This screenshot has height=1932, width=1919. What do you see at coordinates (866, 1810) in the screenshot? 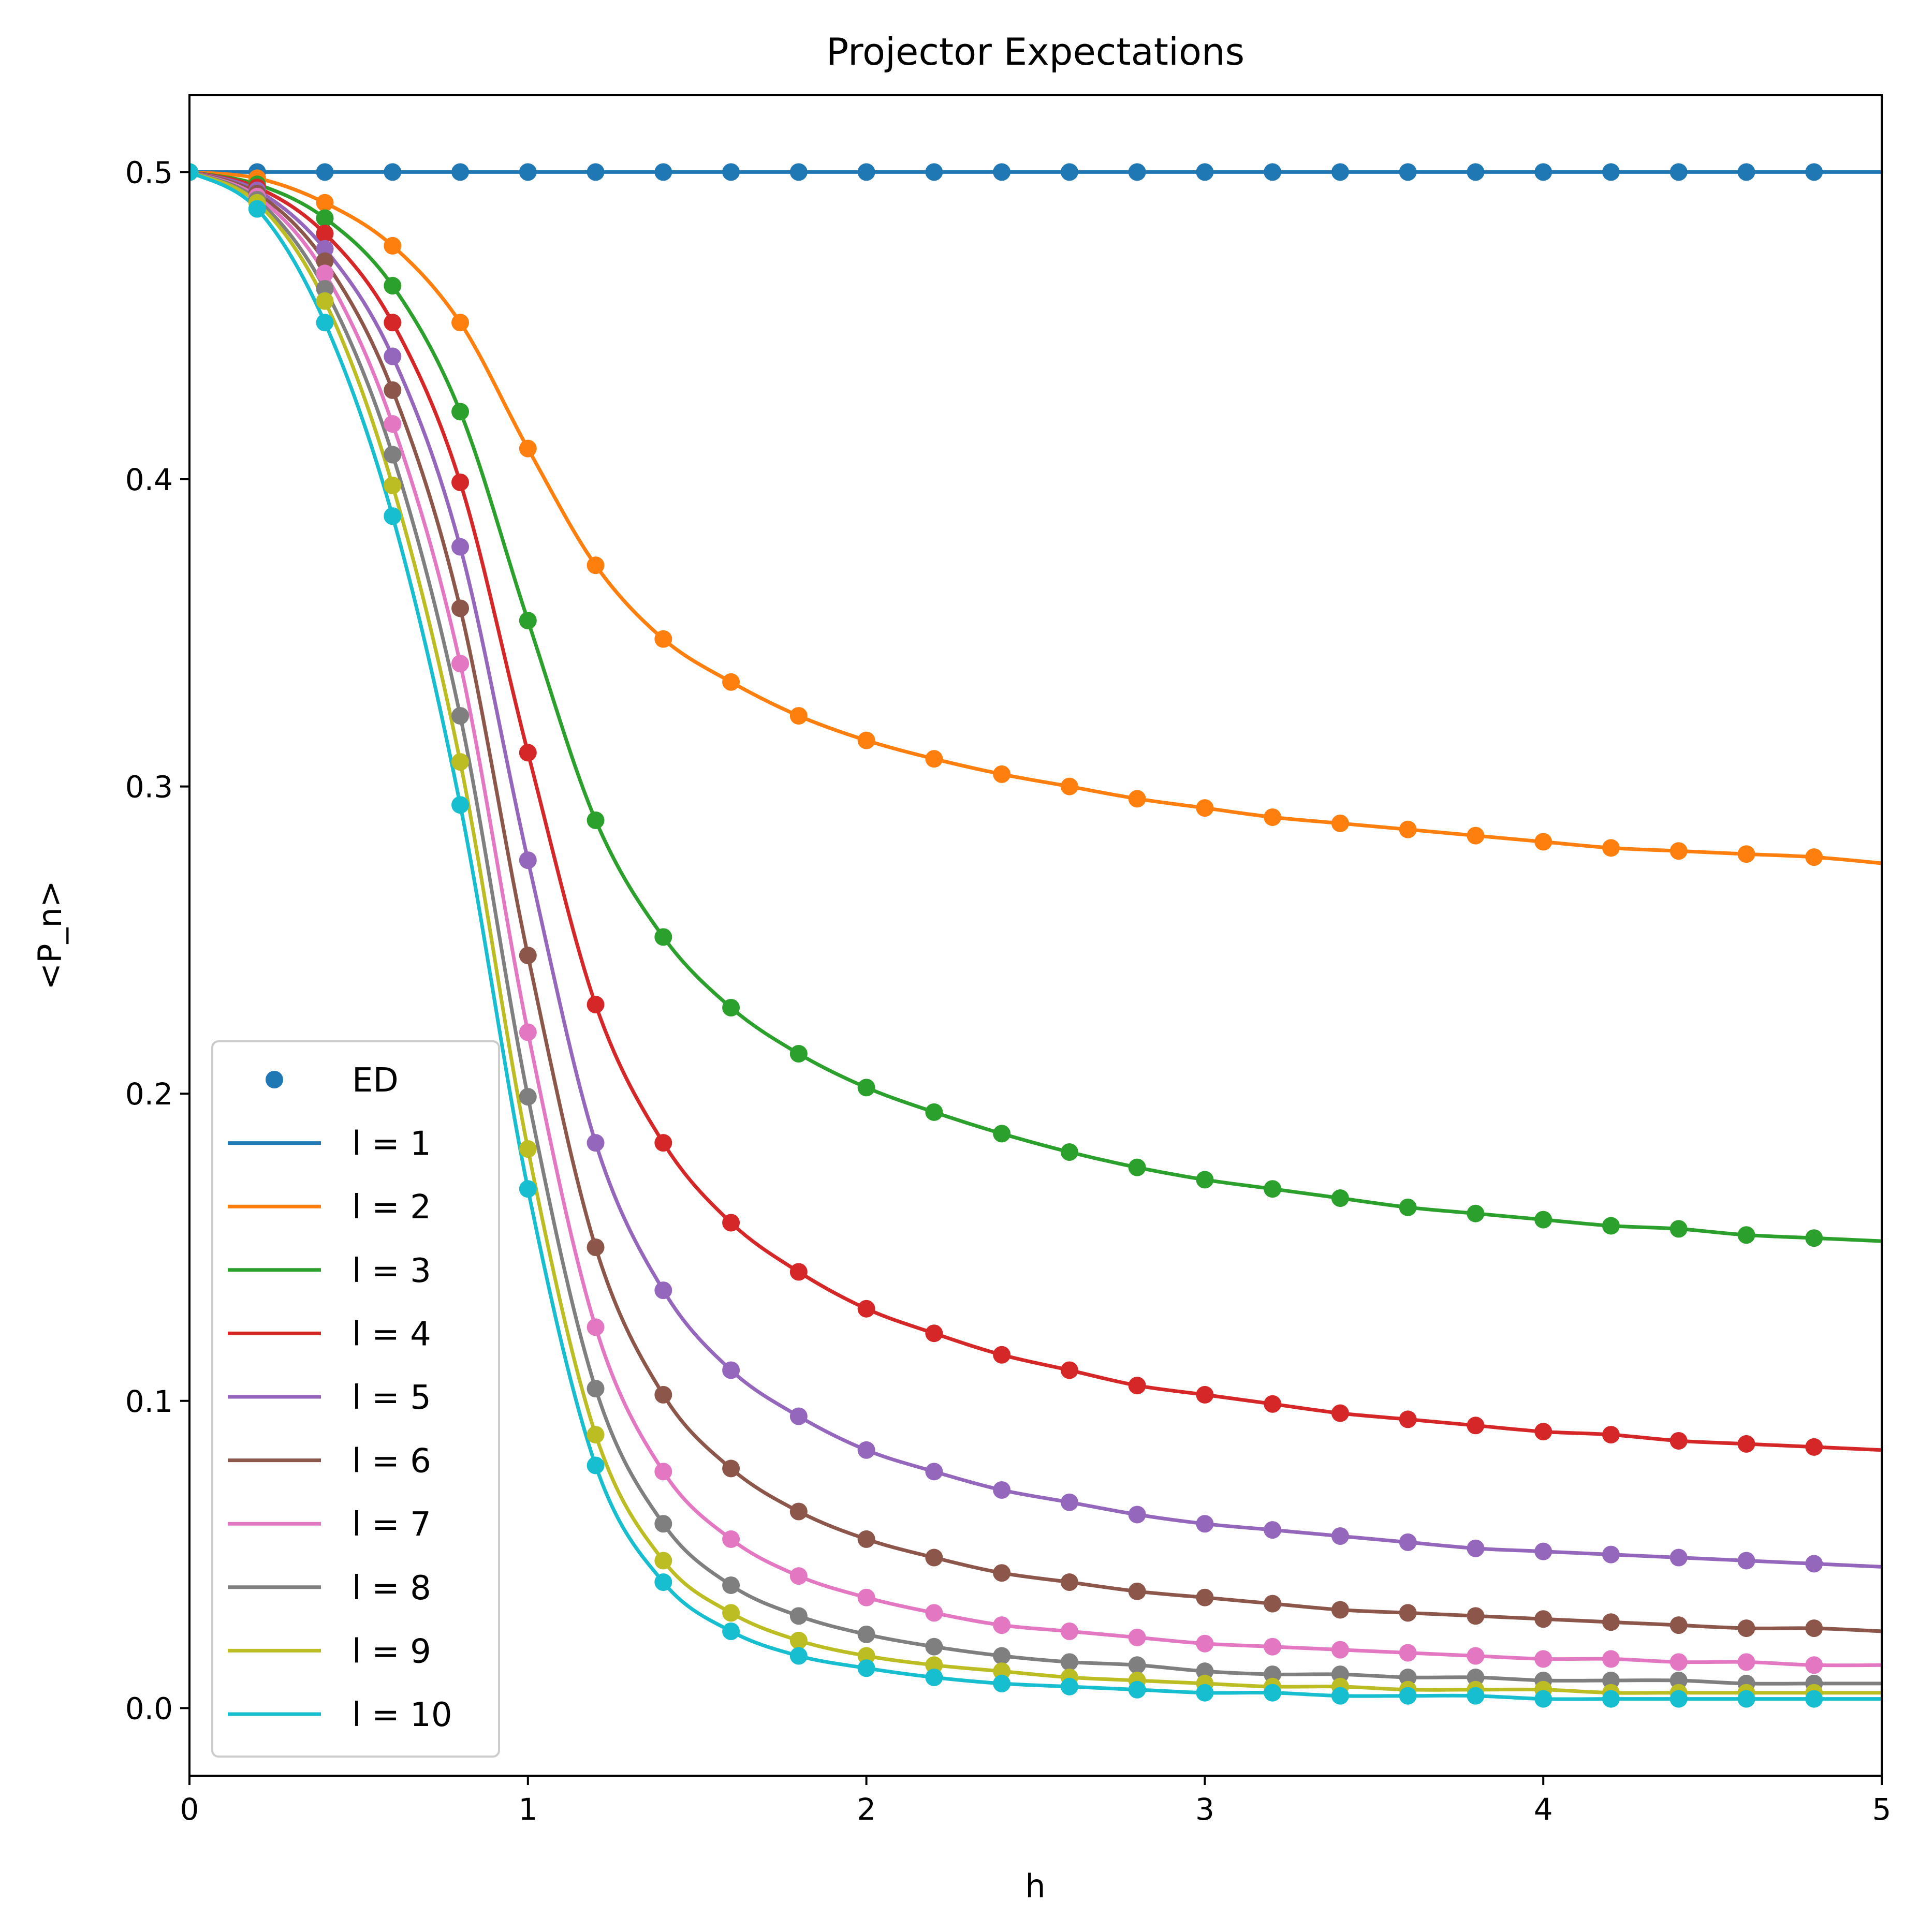
I see `x-tick-label: 2` at bounding box center [866, 1810].